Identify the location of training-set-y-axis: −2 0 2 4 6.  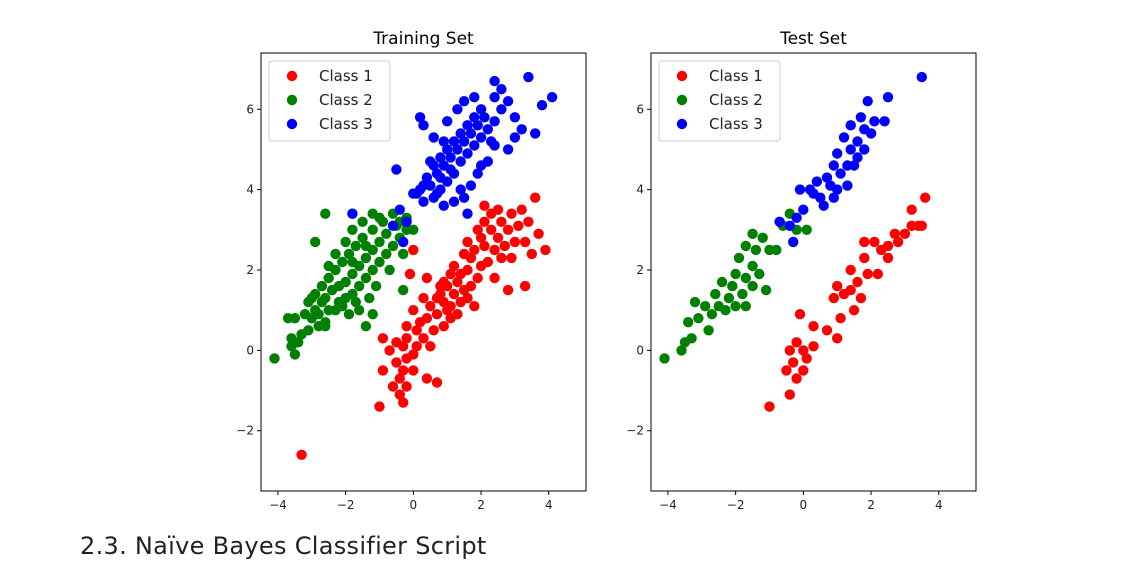
(248, 270).